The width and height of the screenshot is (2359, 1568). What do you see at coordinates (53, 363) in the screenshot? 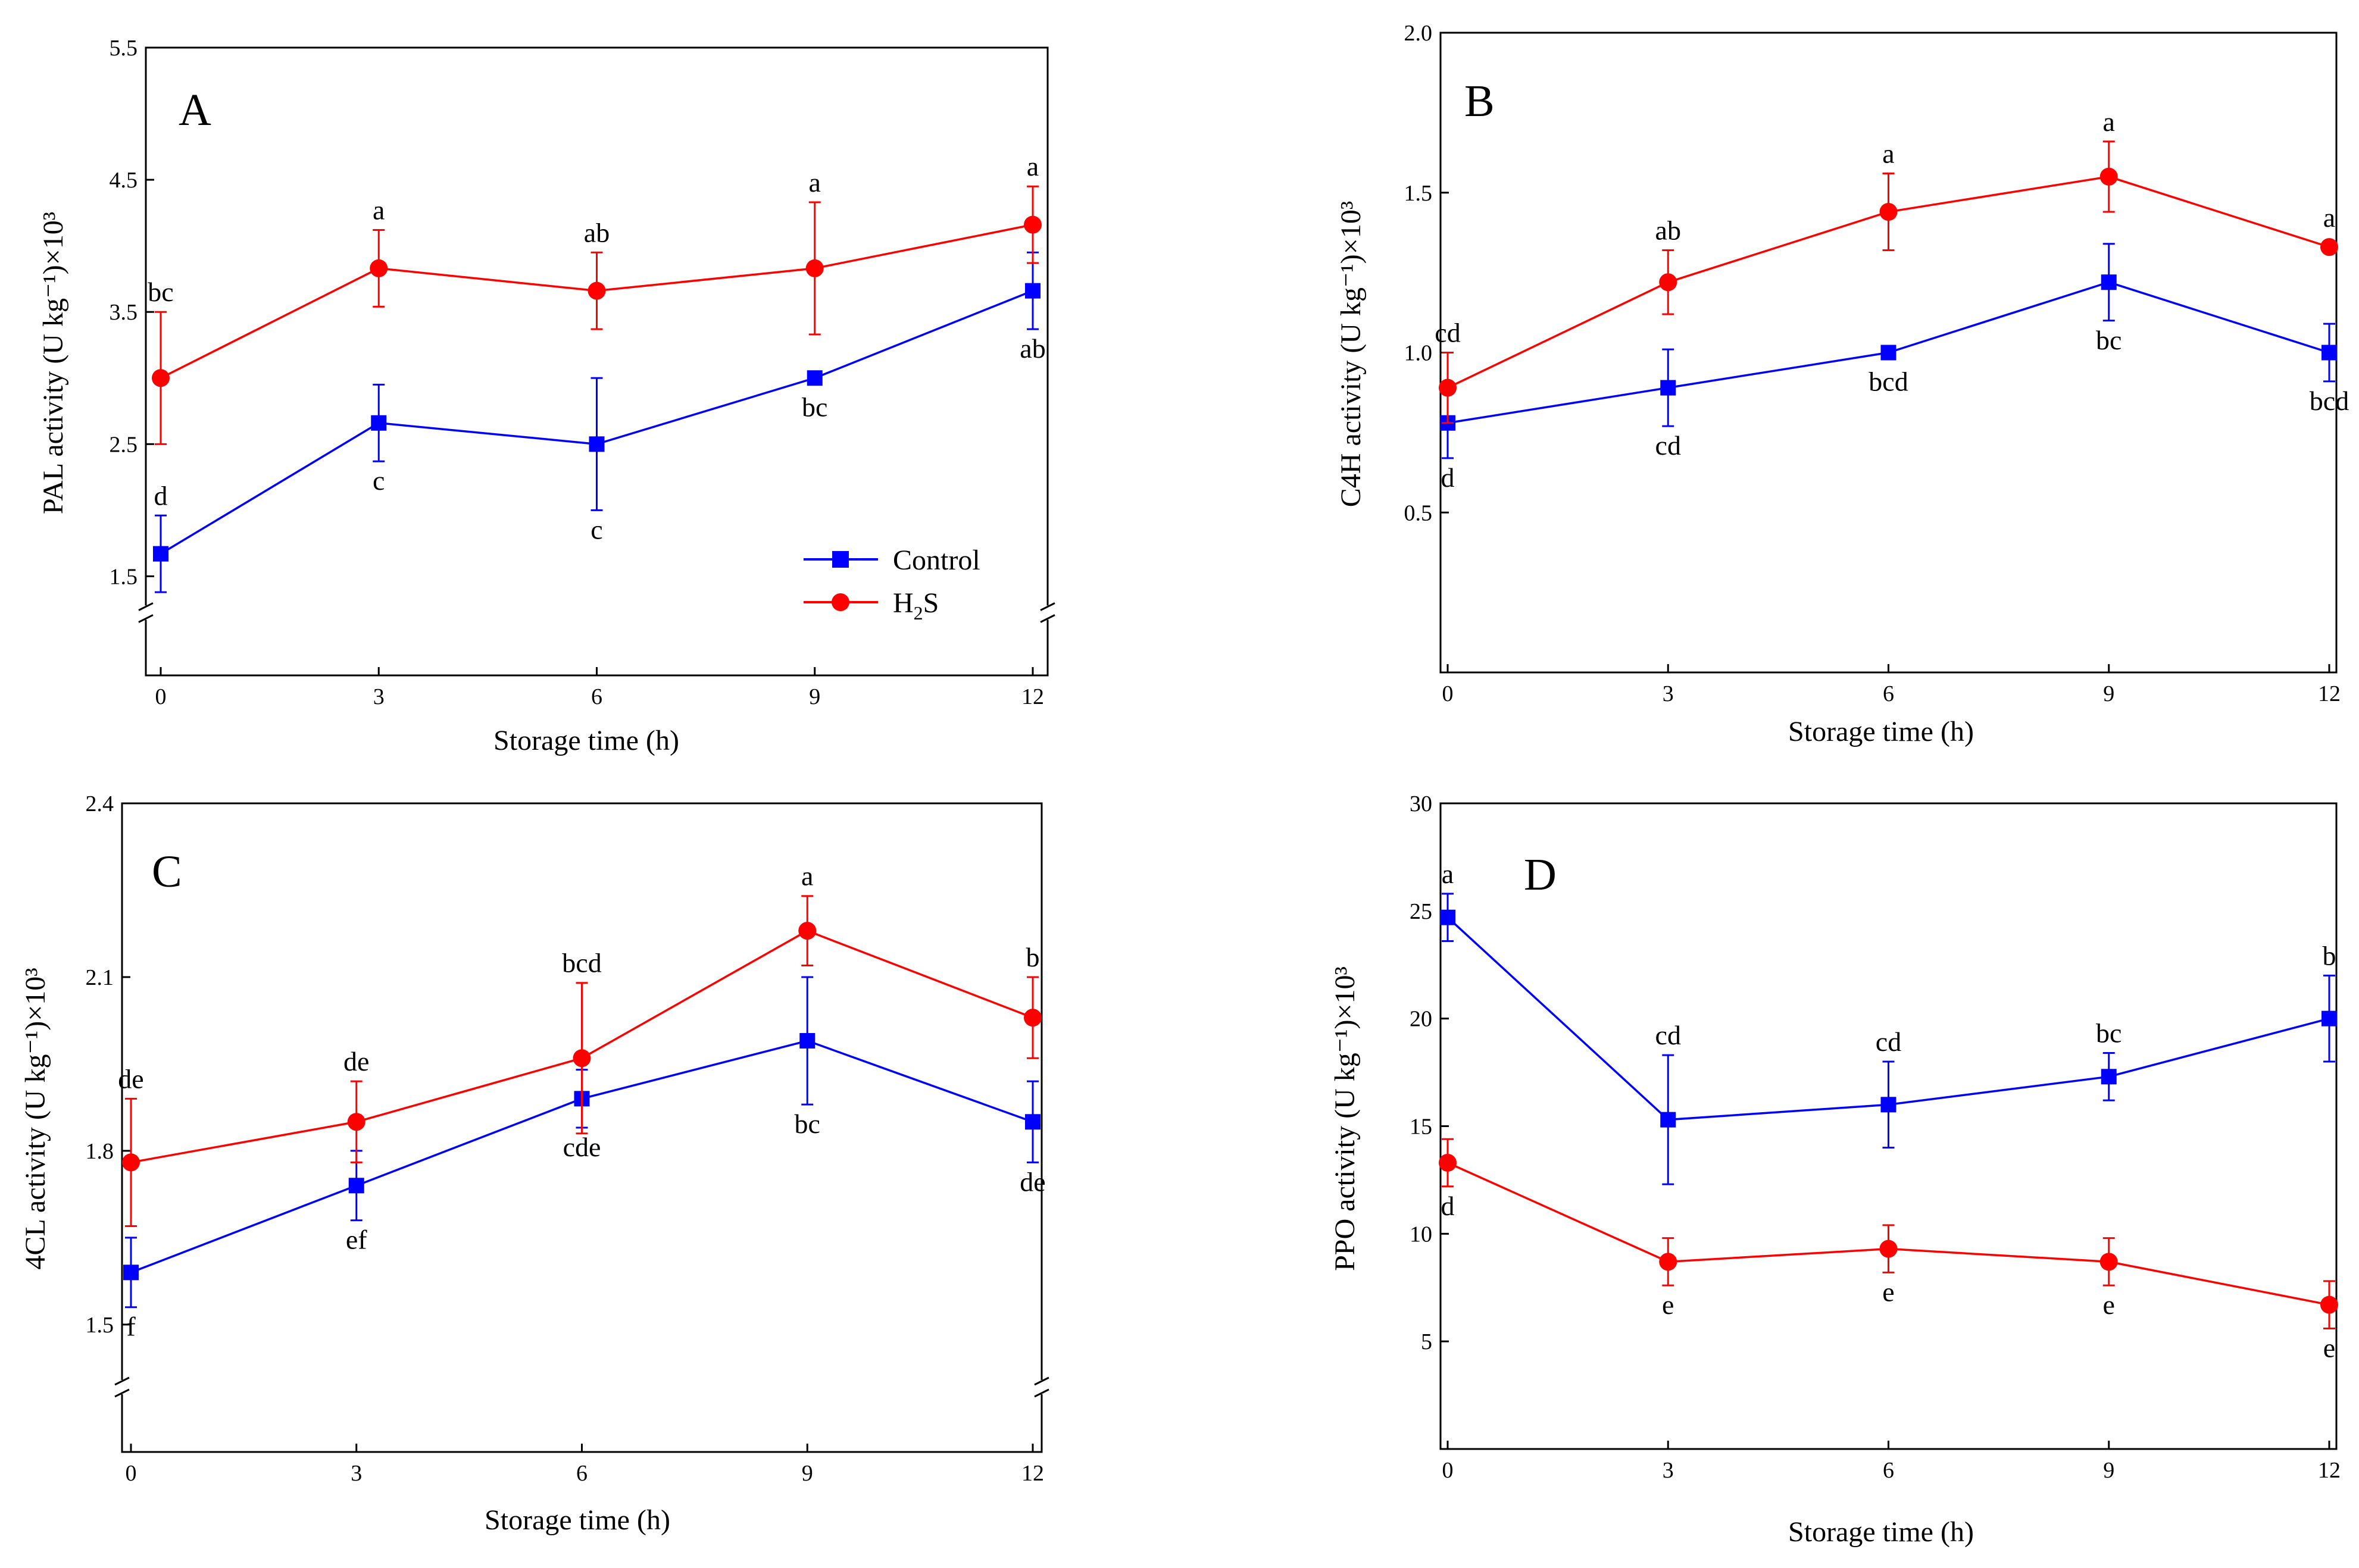
I see `panel-a-ylabel: PAL activity (U kg⁻¹)×10³` at bounding box center [53, 363].